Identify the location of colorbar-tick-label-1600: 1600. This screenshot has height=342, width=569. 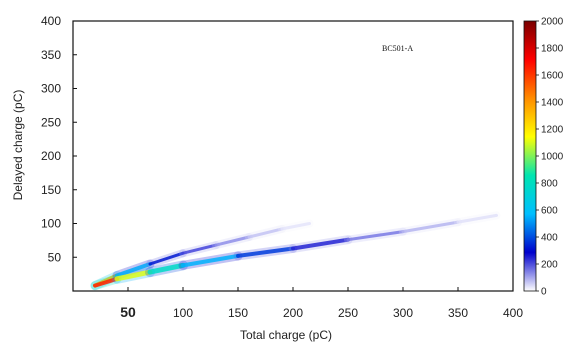
(552, 76).